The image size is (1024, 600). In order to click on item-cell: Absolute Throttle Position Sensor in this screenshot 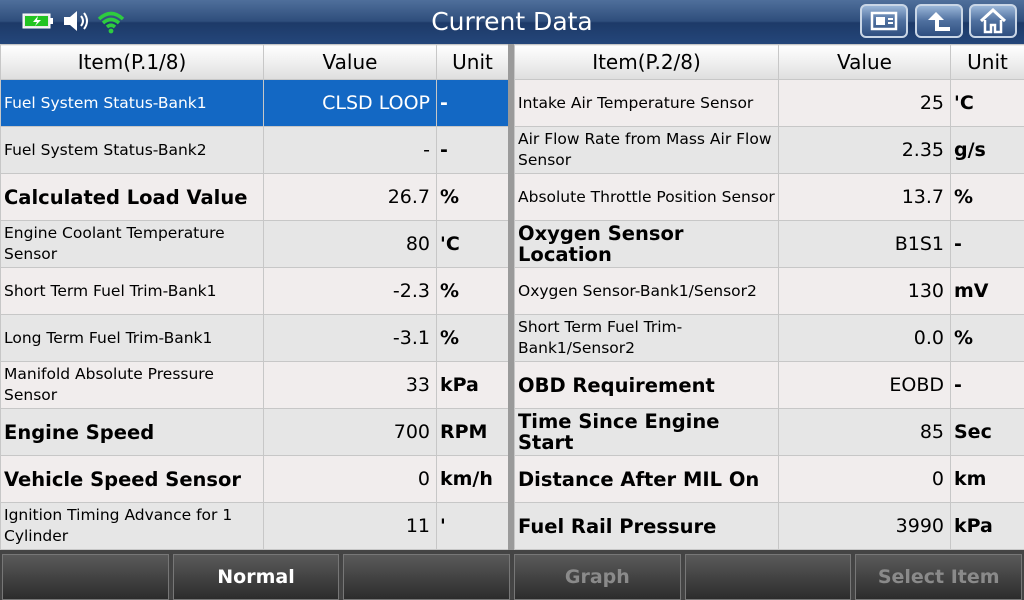, I will do `click(646, 197)`.